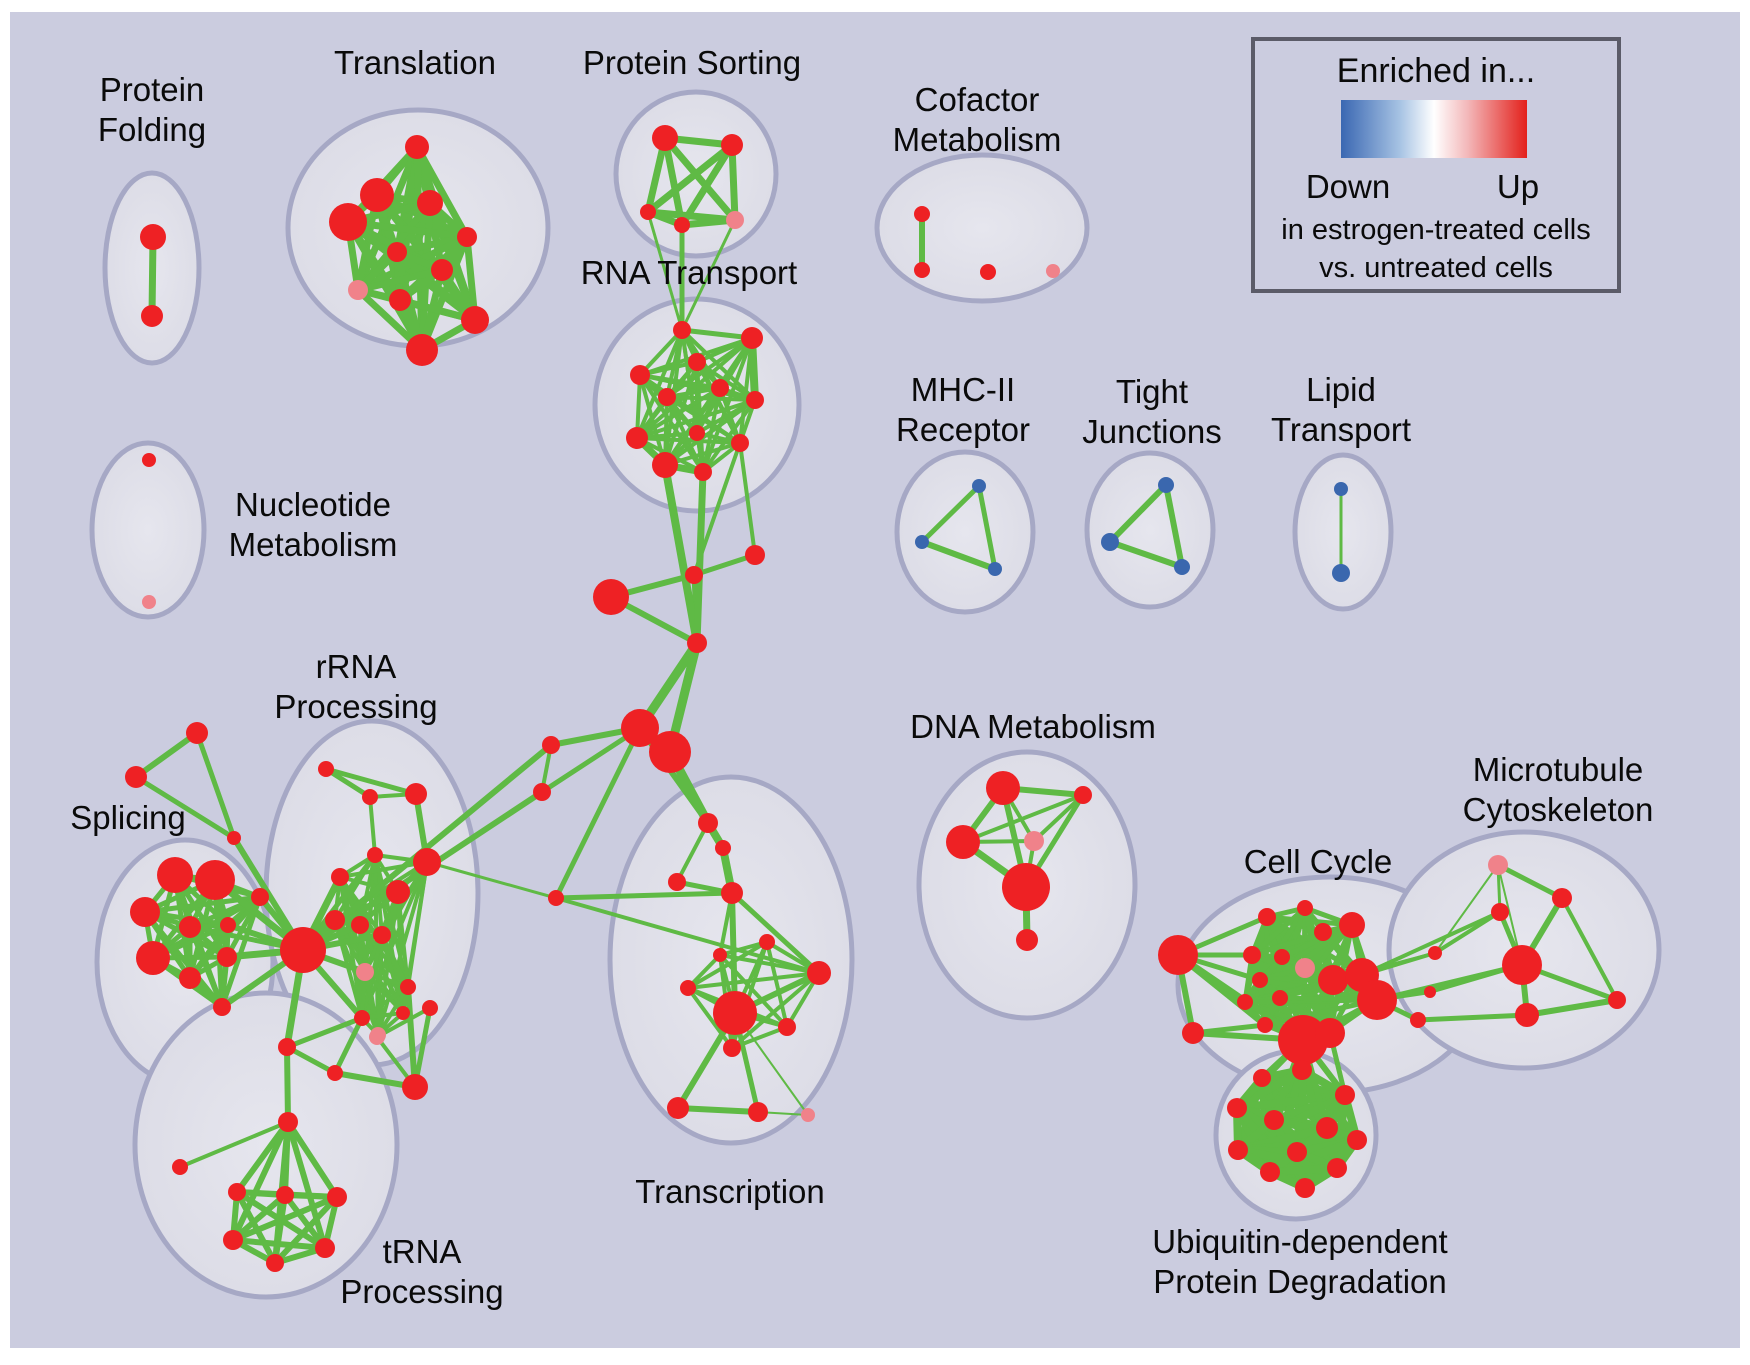 The image size is (1750, 1365). I want to click on cluster-label-trna: tRNA, so click(422, 1251).